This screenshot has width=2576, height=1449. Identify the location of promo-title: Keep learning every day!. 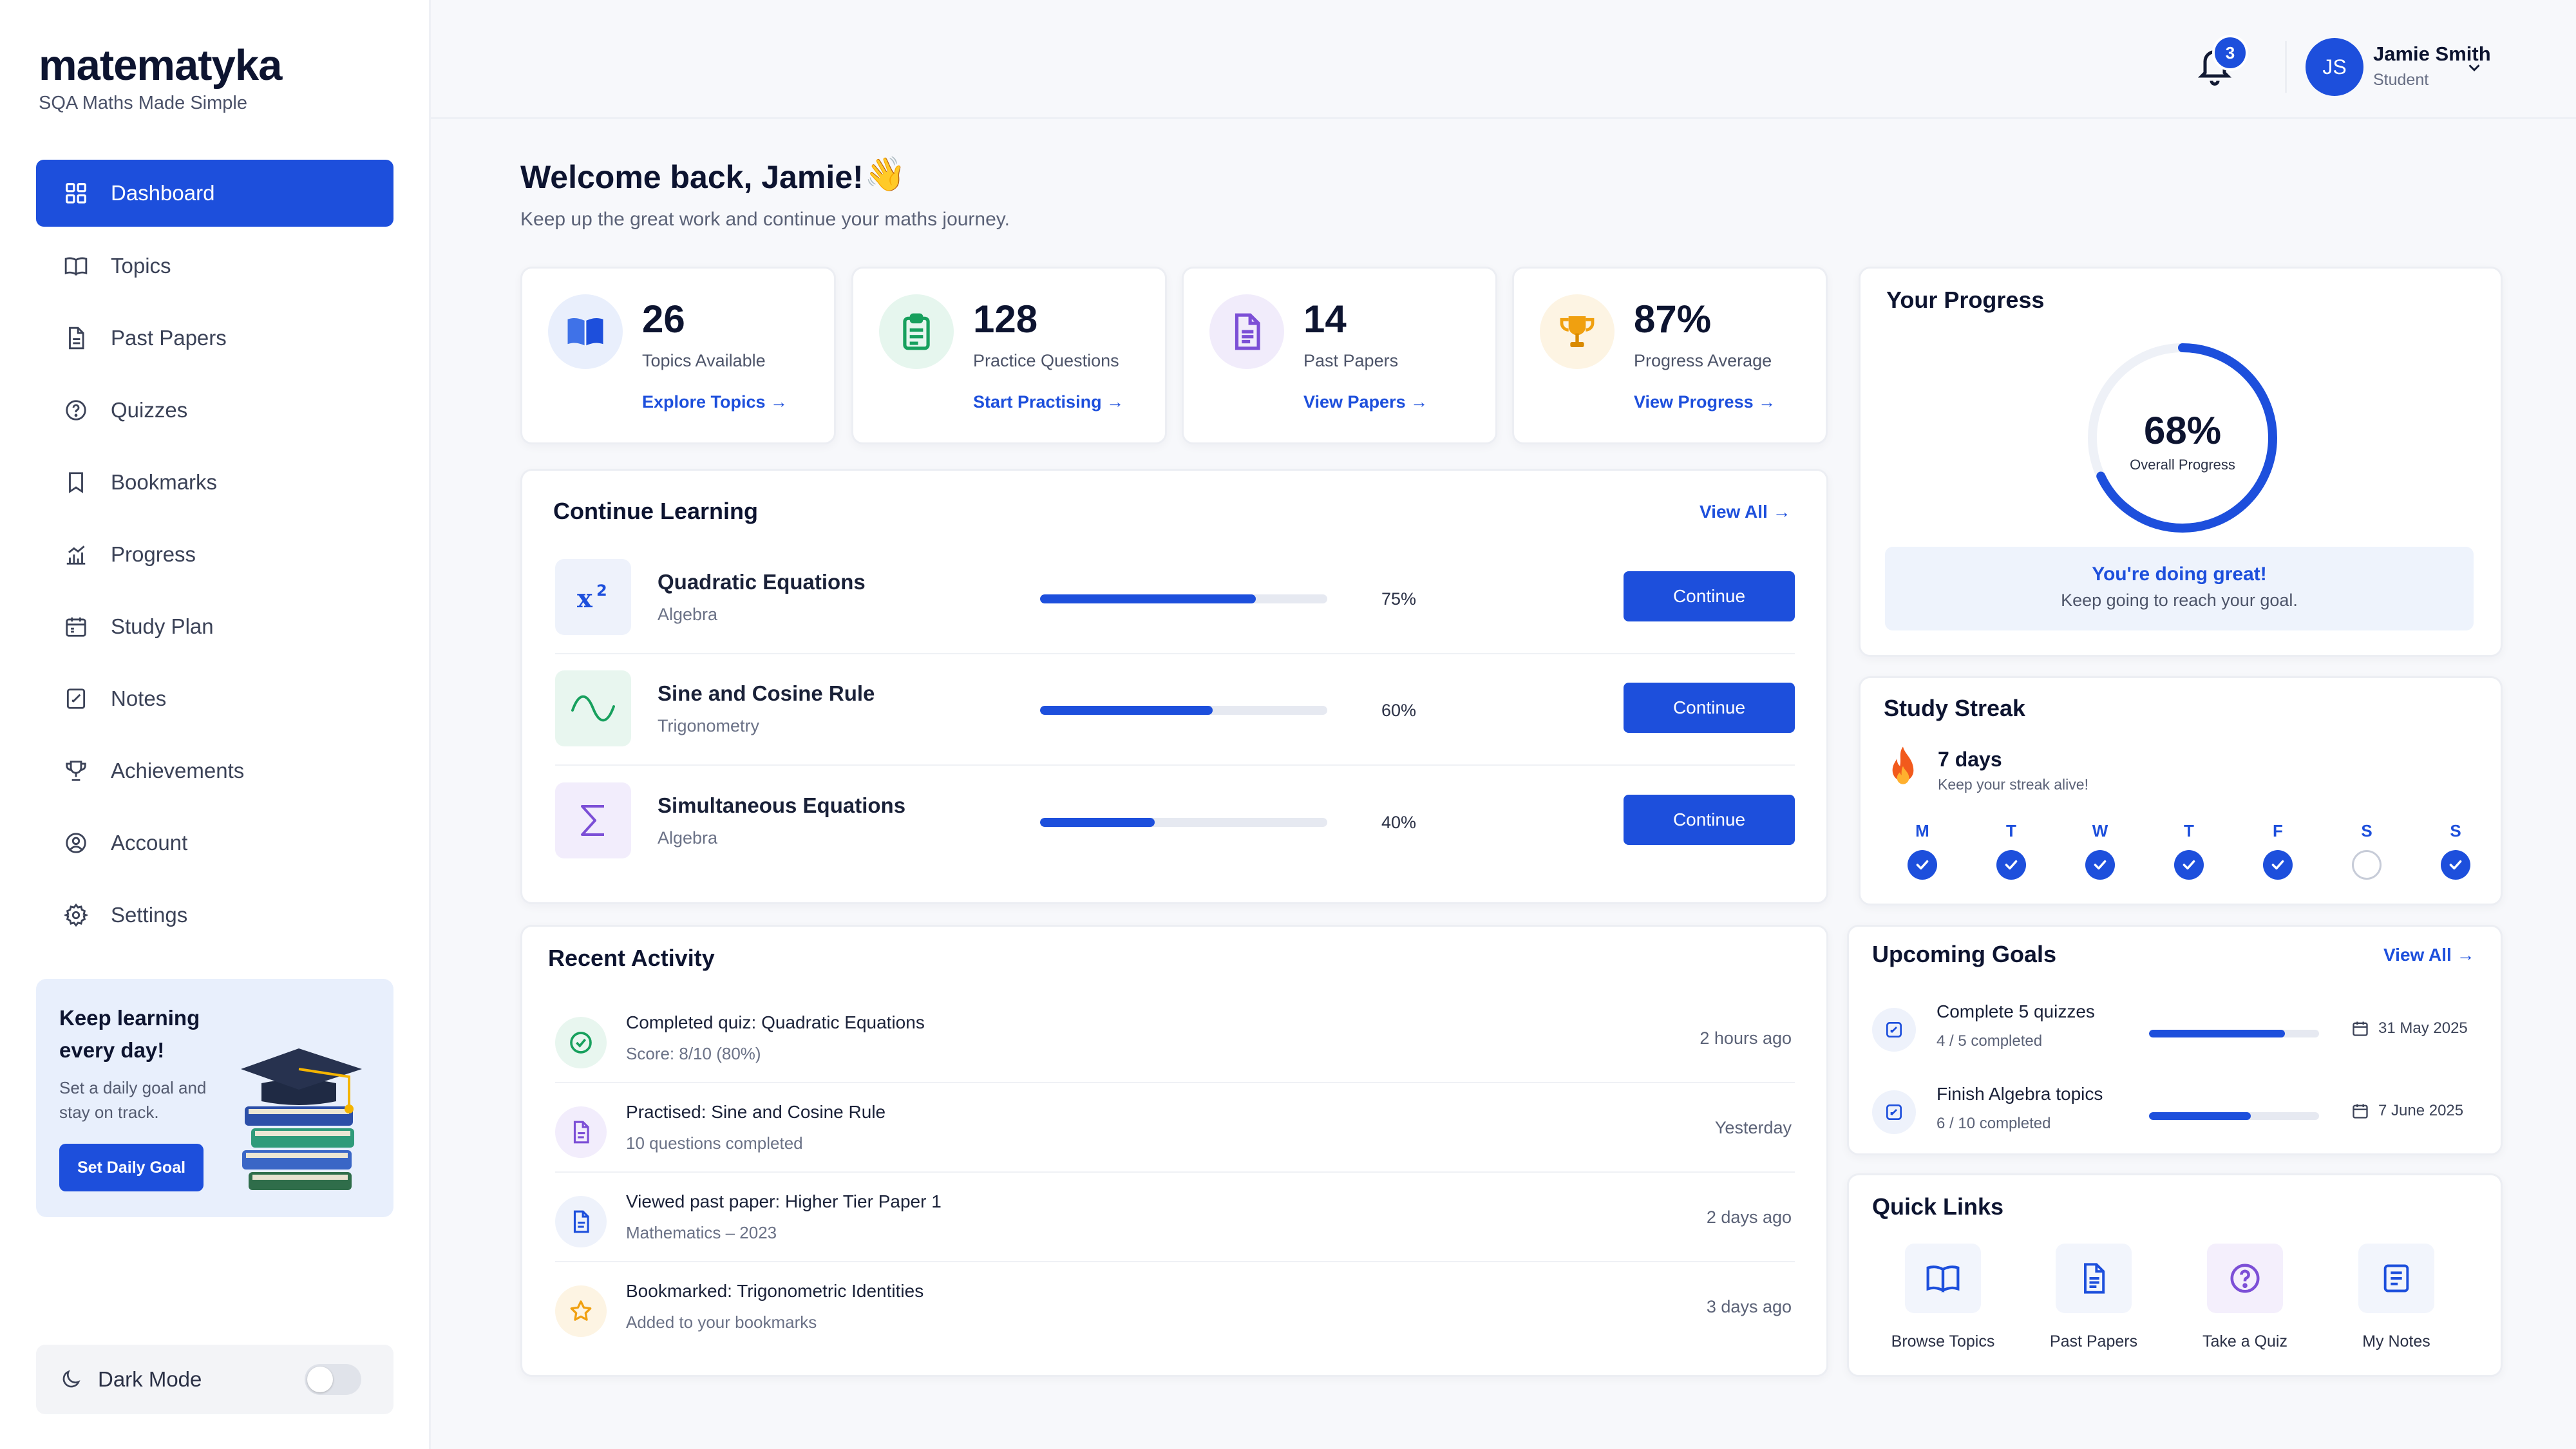
(129, 1034).